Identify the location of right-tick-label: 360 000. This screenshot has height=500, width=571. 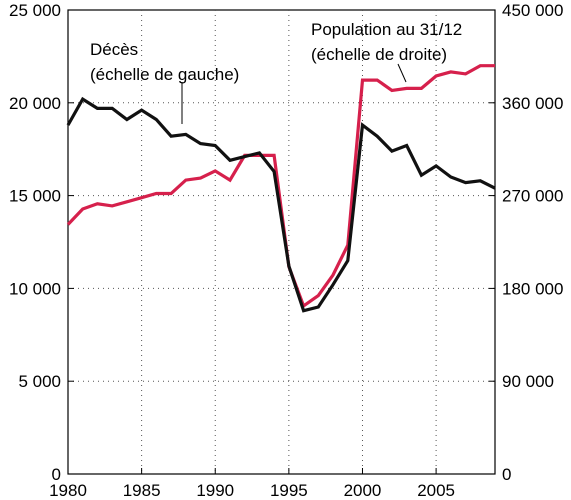
(532, 103).